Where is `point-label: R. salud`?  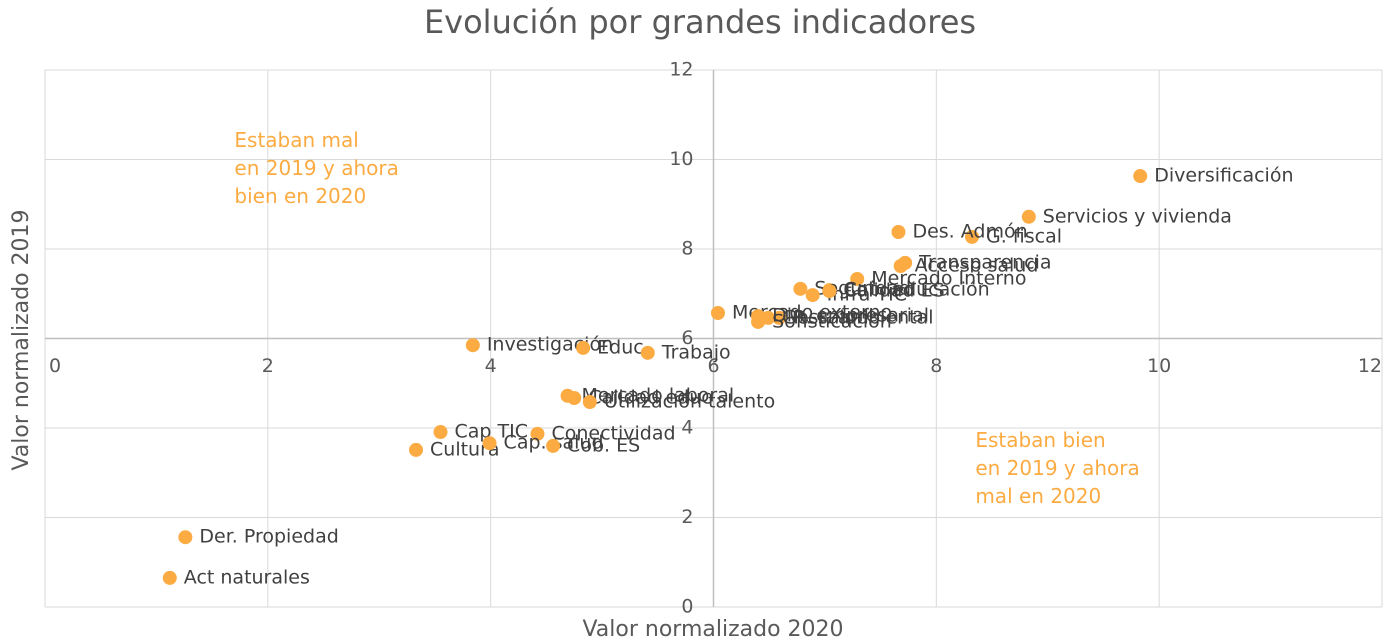 point-label: R. salud is located at coordinates (831, 317).